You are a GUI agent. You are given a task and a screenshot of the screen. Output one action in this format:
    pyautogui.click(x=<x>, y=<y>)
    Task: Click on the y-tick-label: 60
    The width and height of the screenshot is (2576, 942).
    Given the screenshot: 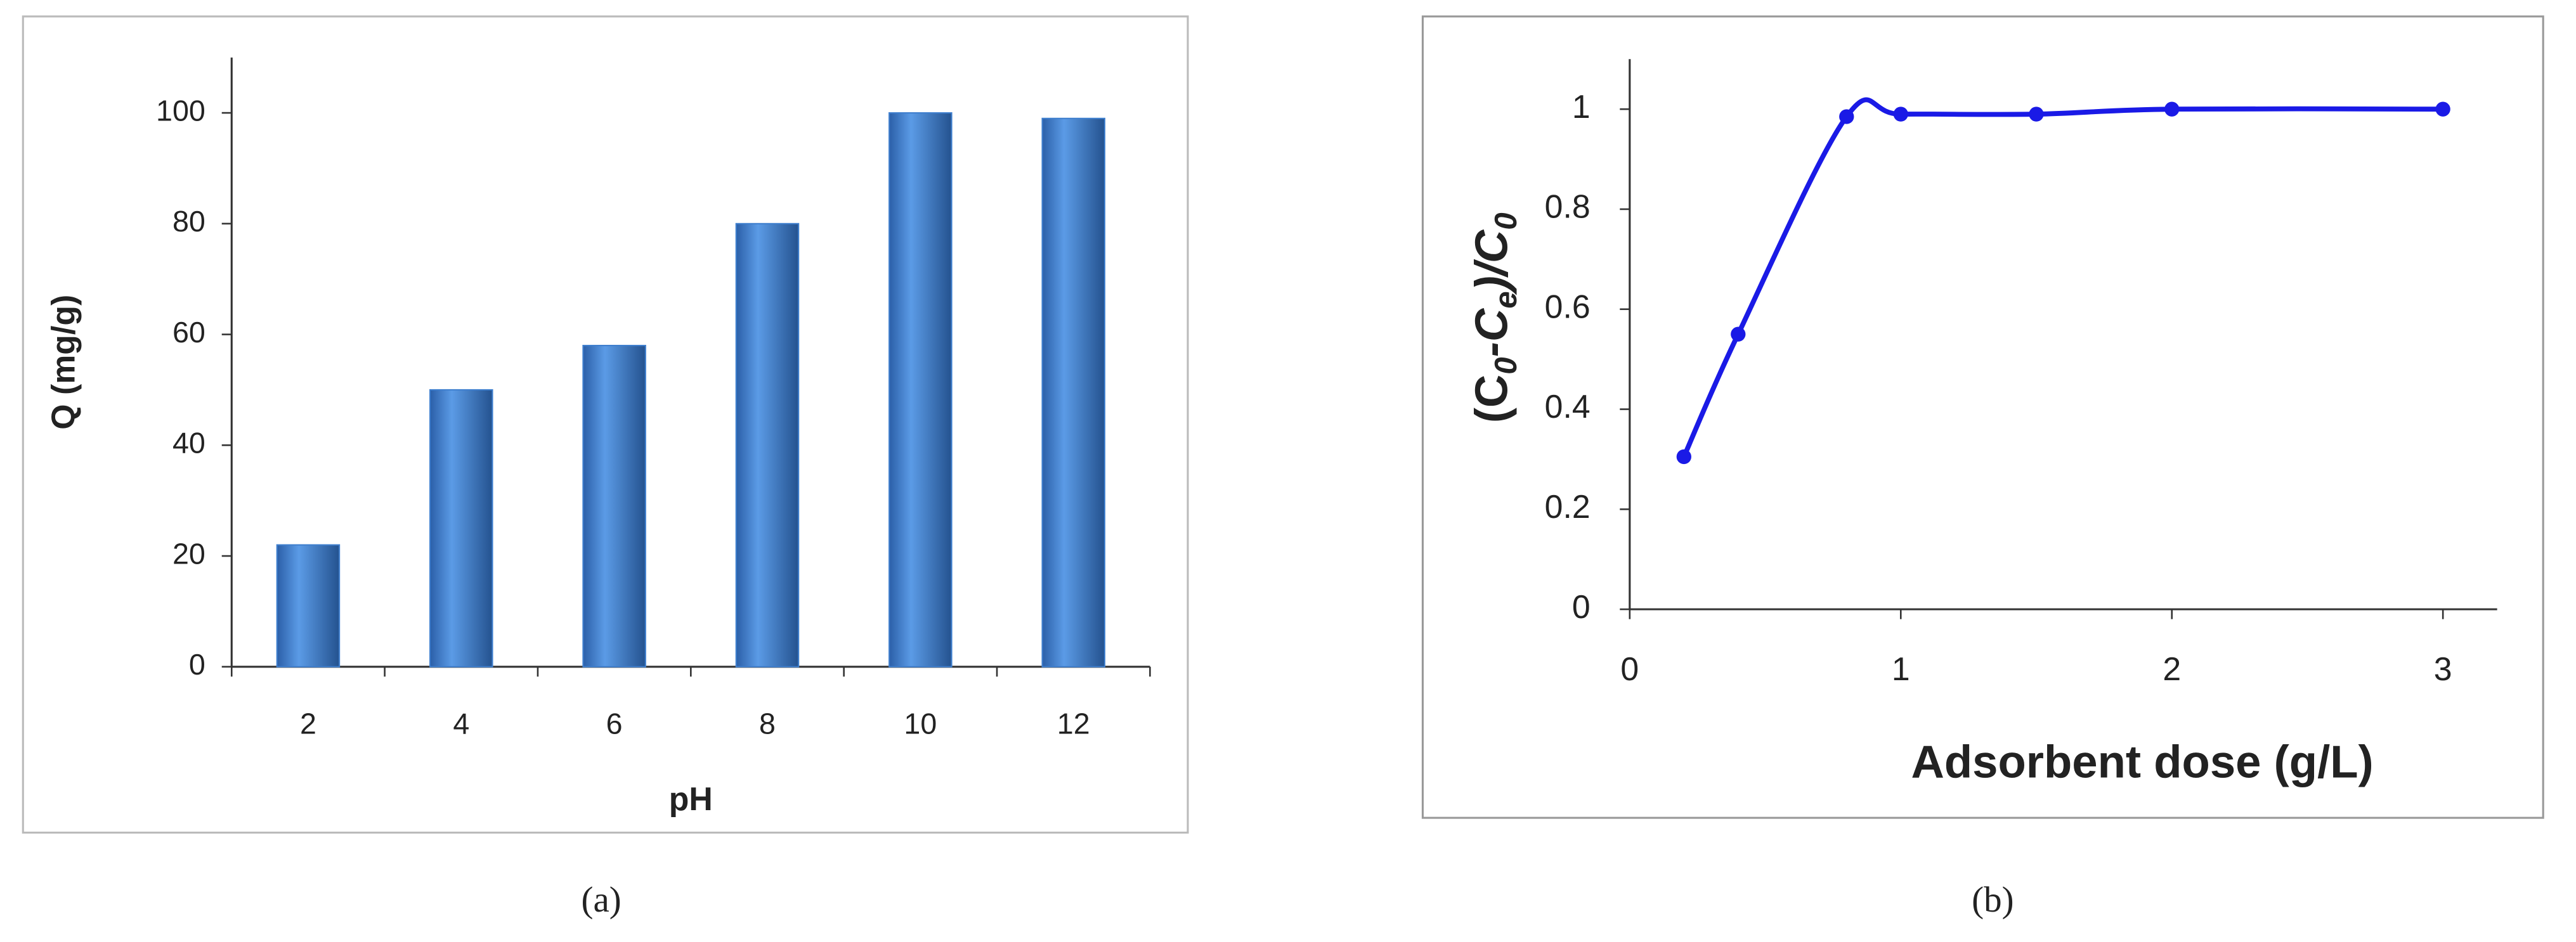 What is the action you would take?
    pyautogui.click(x=188, y=332)
    